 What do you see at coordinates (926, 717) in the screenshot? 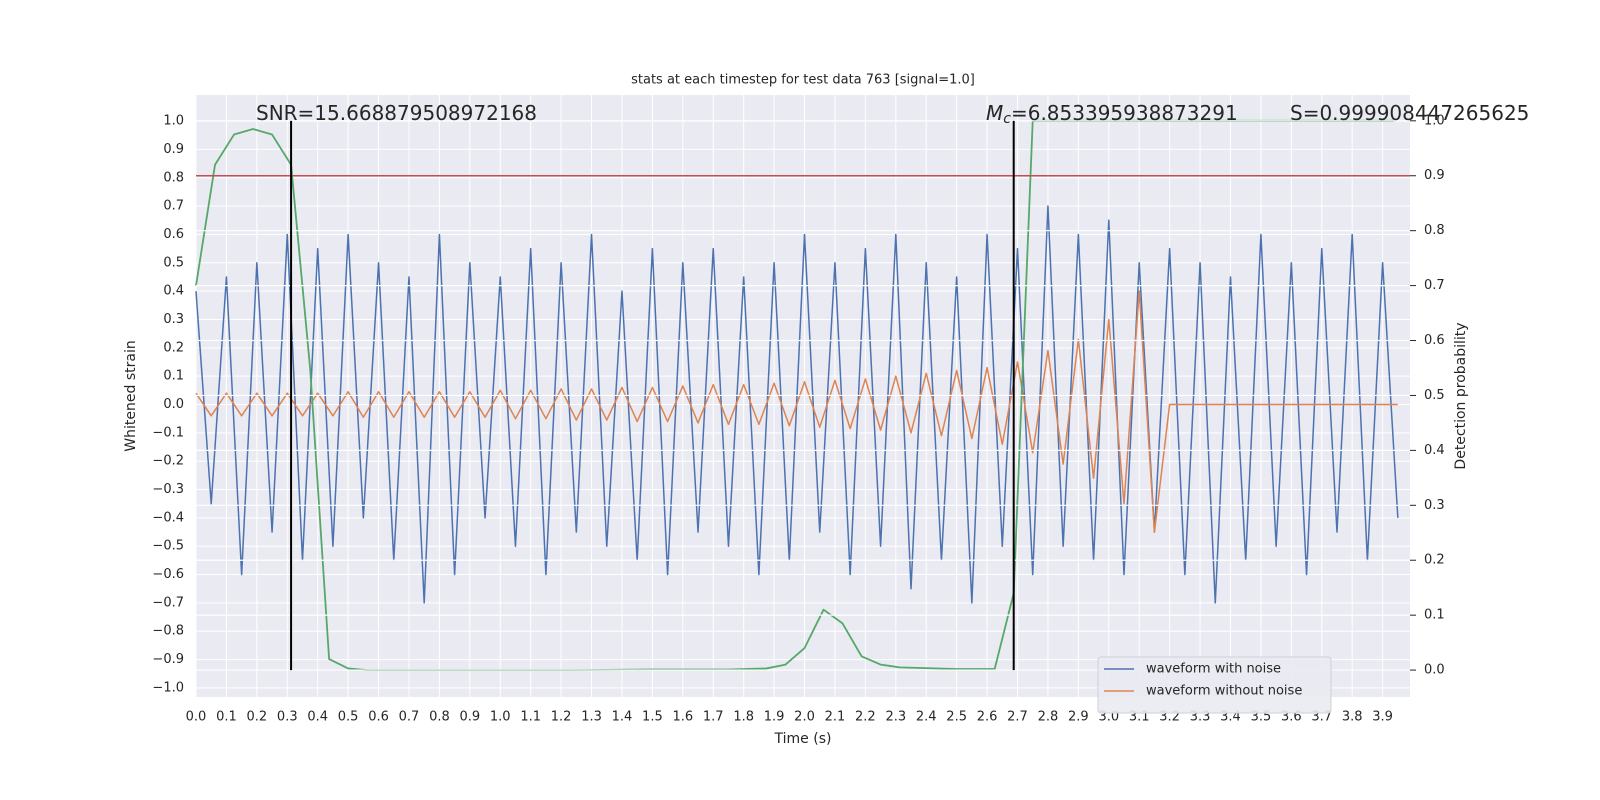
I see `x-tick-label: 2.4` at bounding box center [926, 717].